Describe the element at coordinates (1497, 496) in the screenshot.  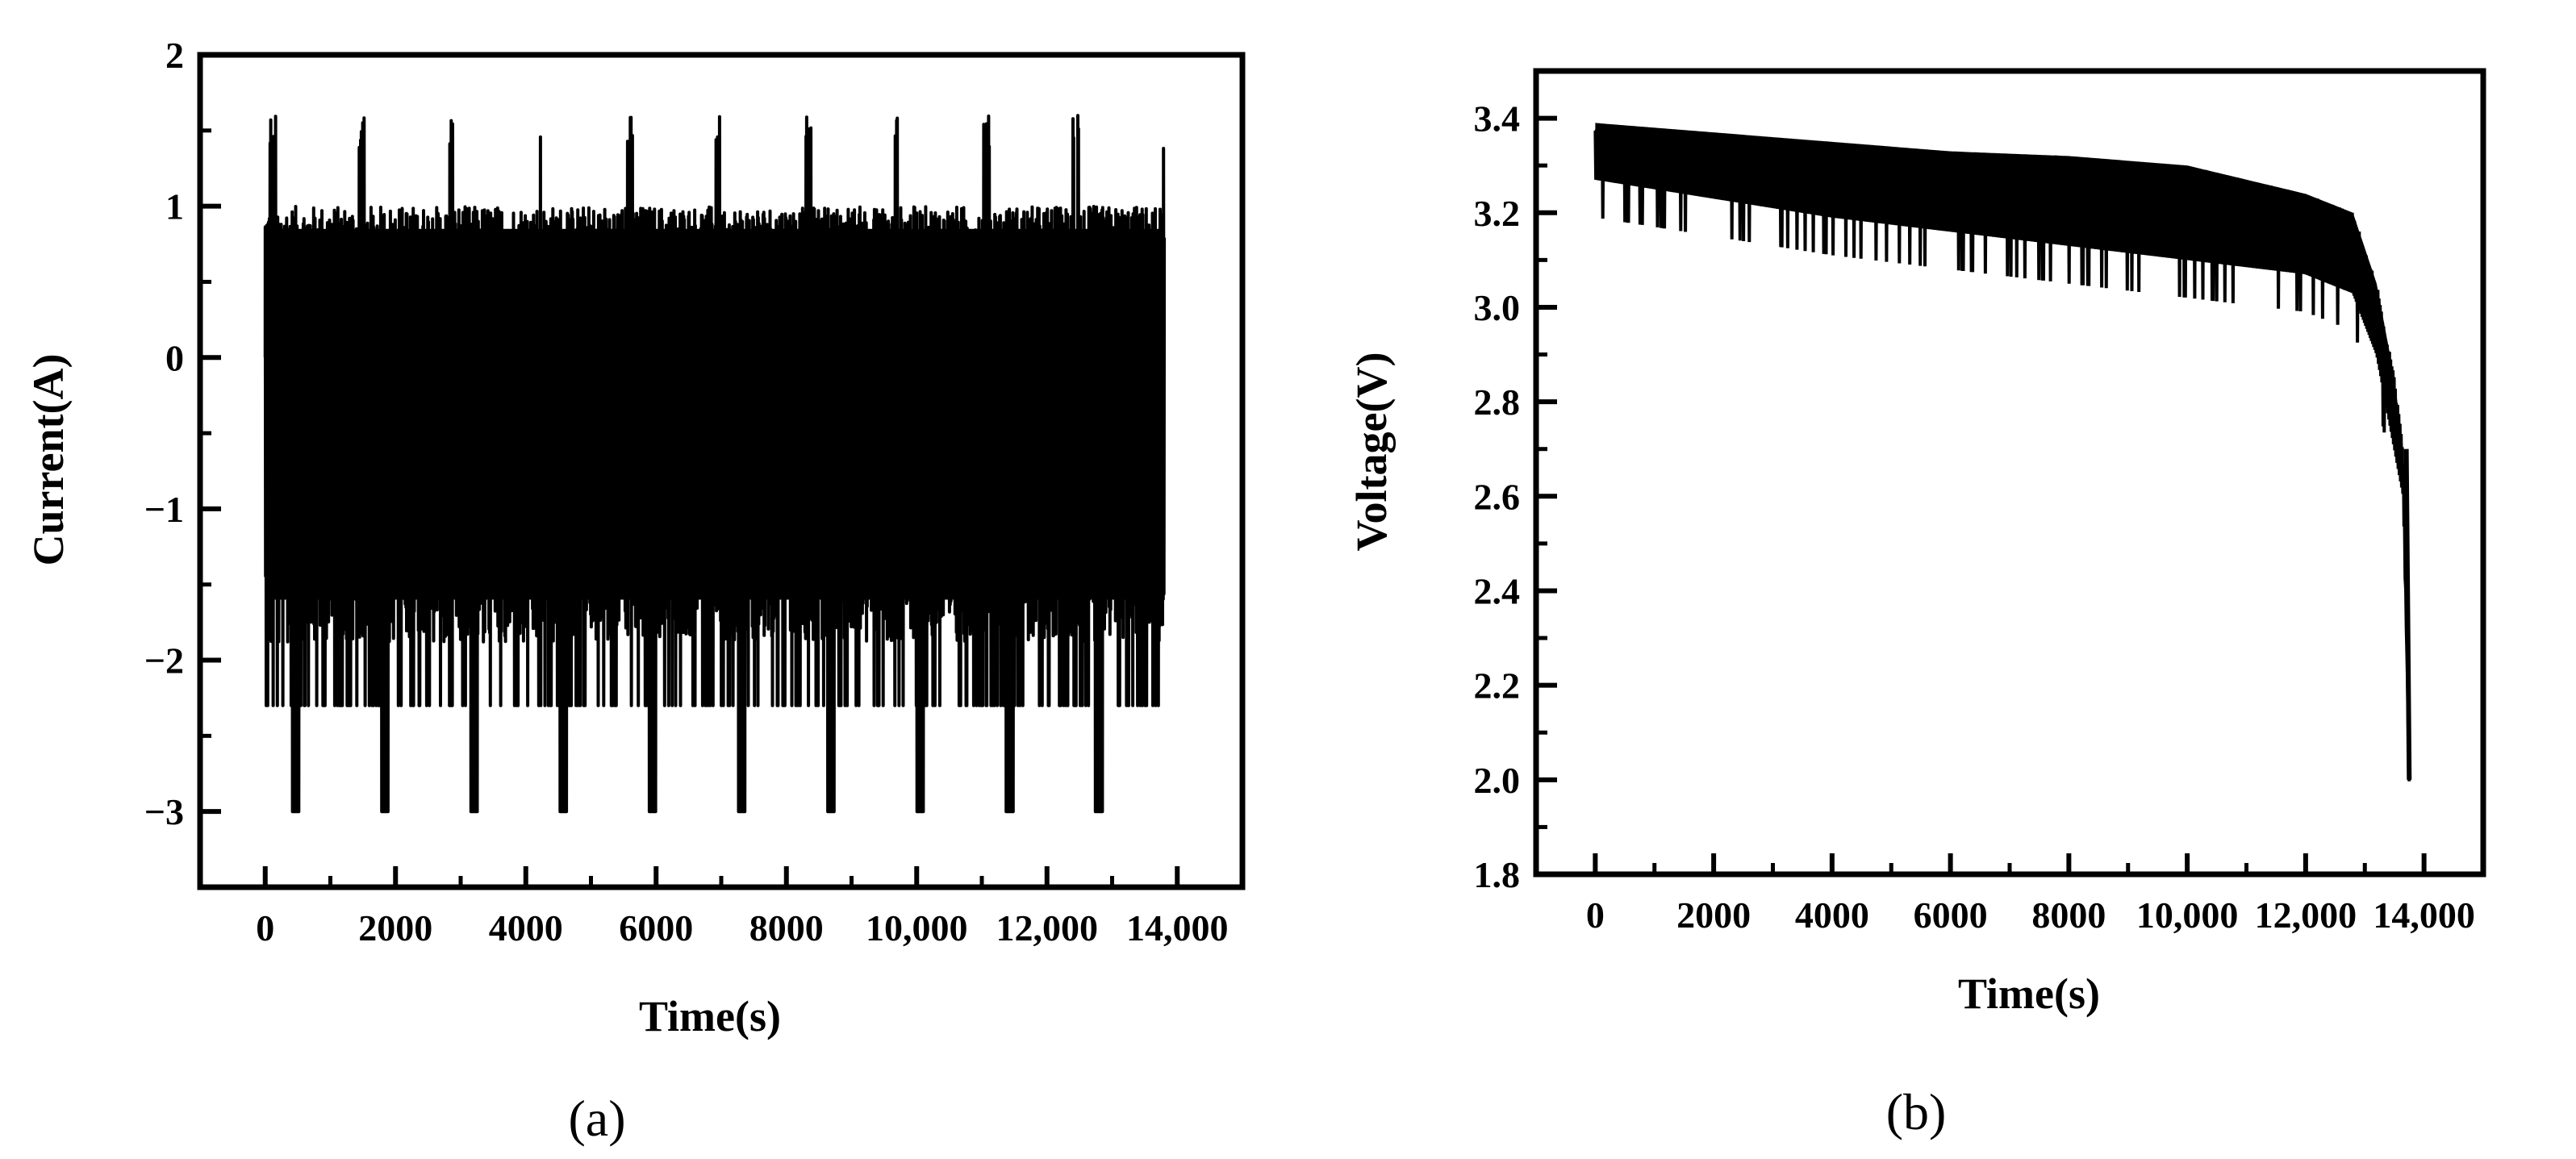
I see `voltage-y-tick-label: 2.6` at that location.